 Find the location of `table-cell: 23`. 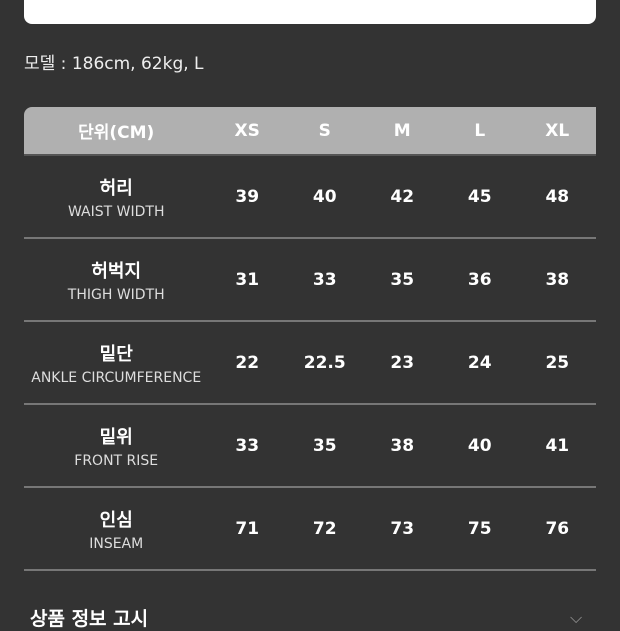

table-cell: 23 is located at coordinates (402, 362).